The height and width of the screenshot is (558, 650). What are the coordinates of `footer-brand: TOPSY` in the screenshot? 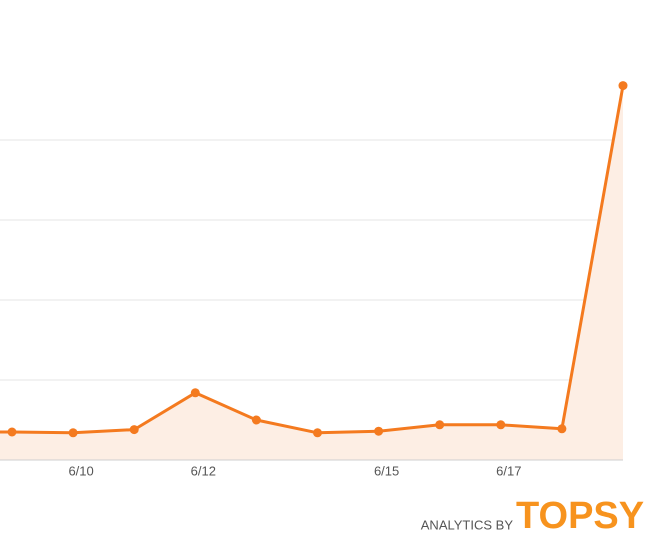 It's located at (580, 516).